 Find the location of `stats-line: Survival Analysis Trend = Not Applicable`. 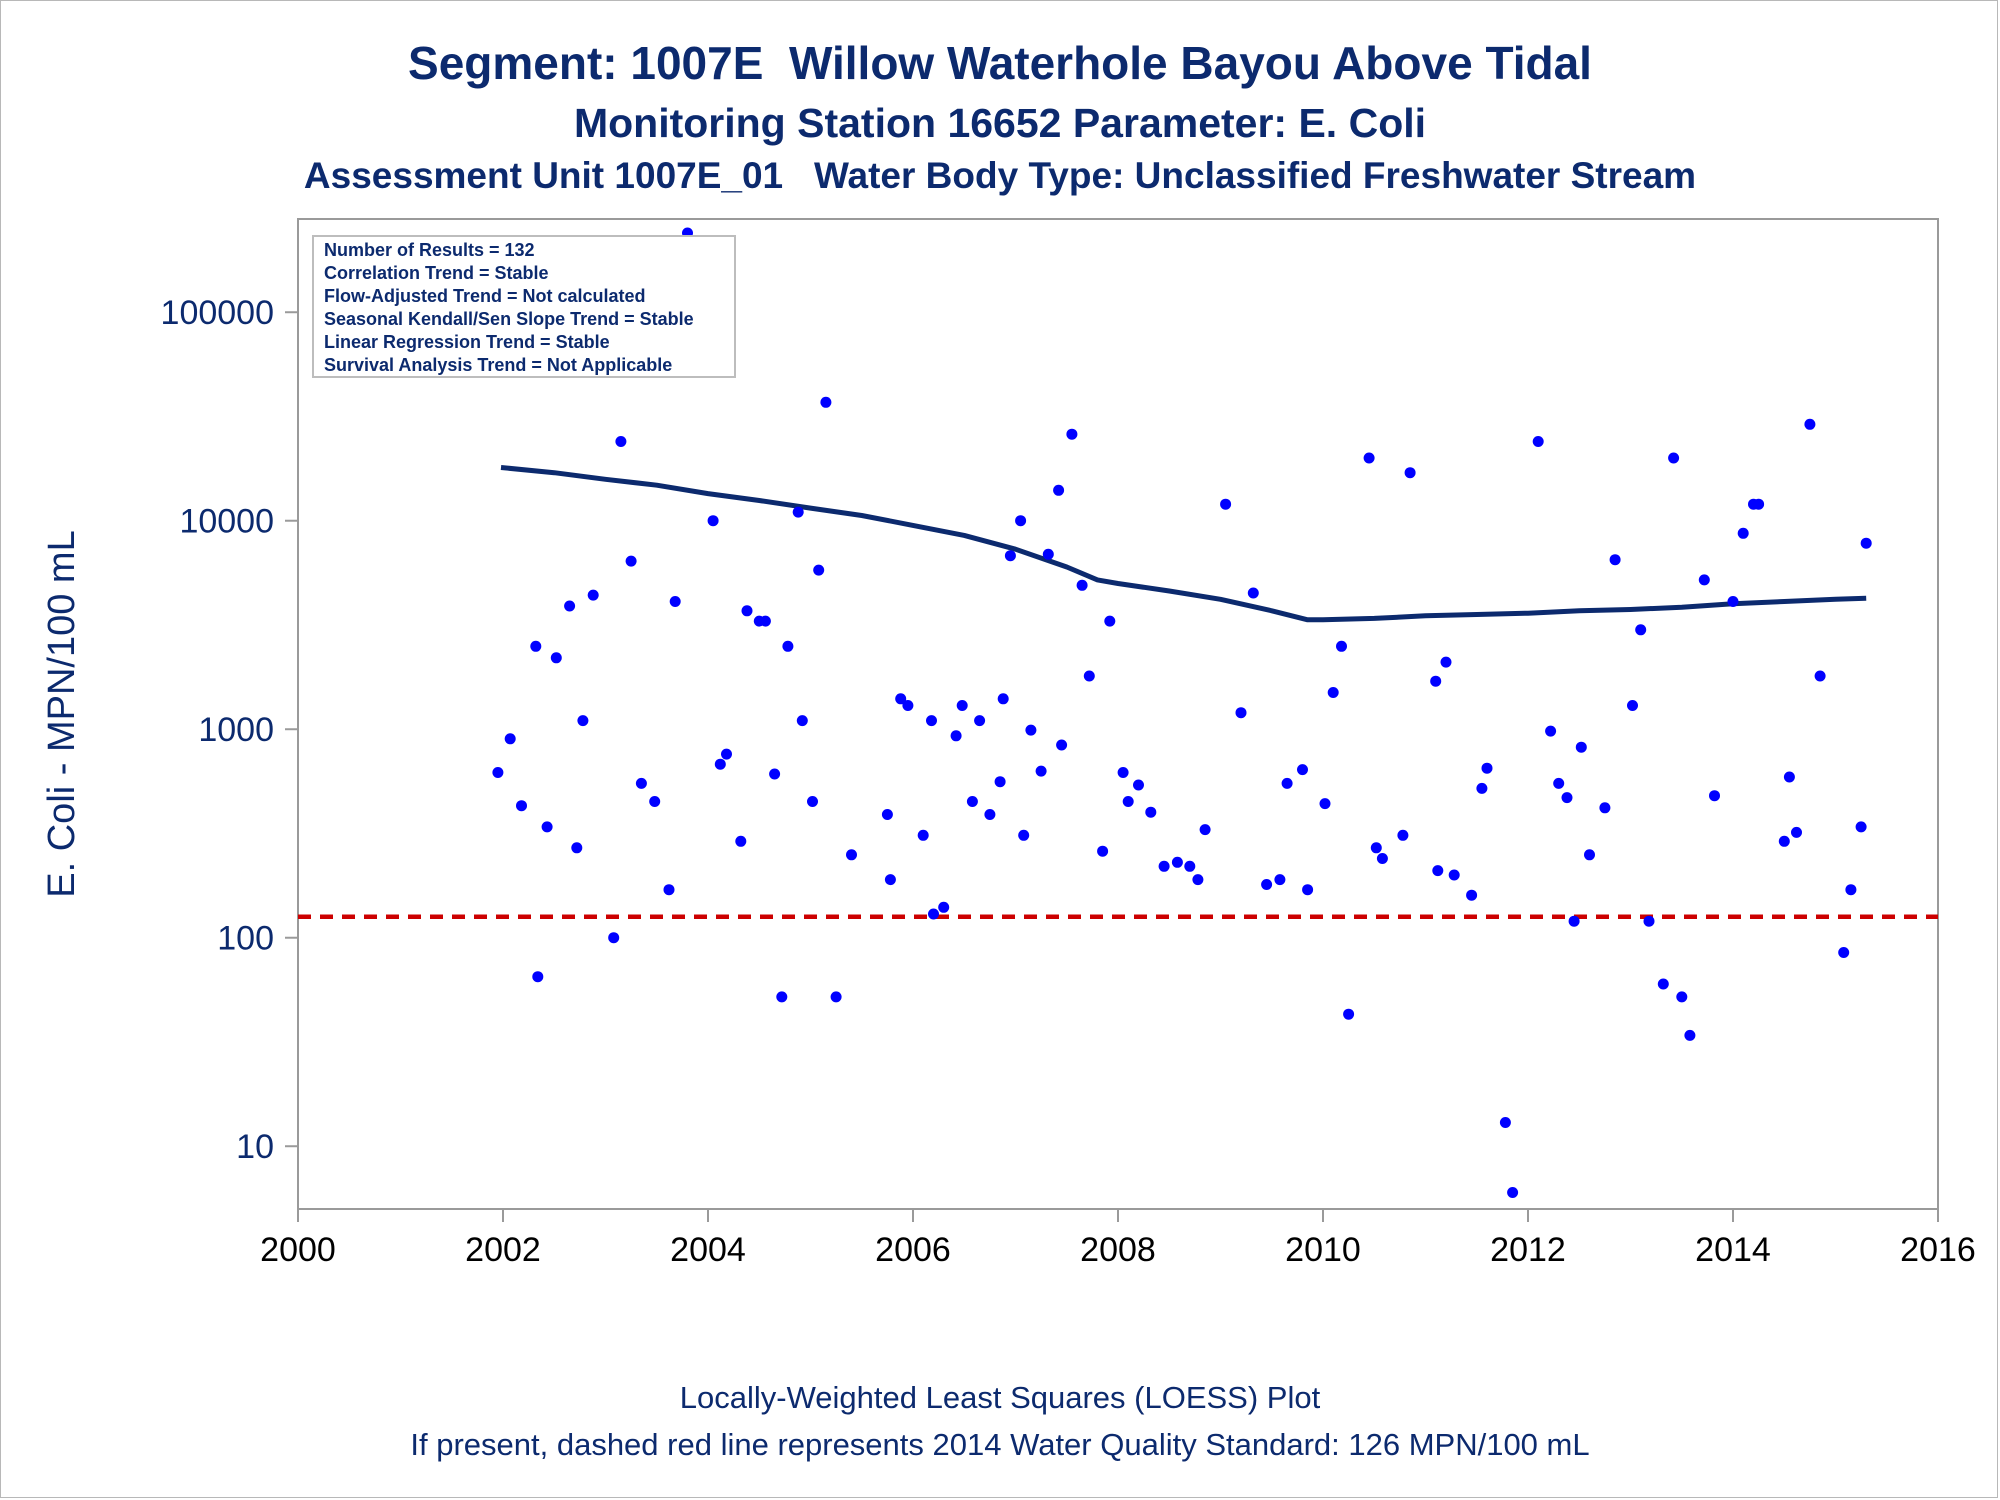

stats-line: Survival Analysis Trend = Not Applicable is located at coordinates (498, 365).